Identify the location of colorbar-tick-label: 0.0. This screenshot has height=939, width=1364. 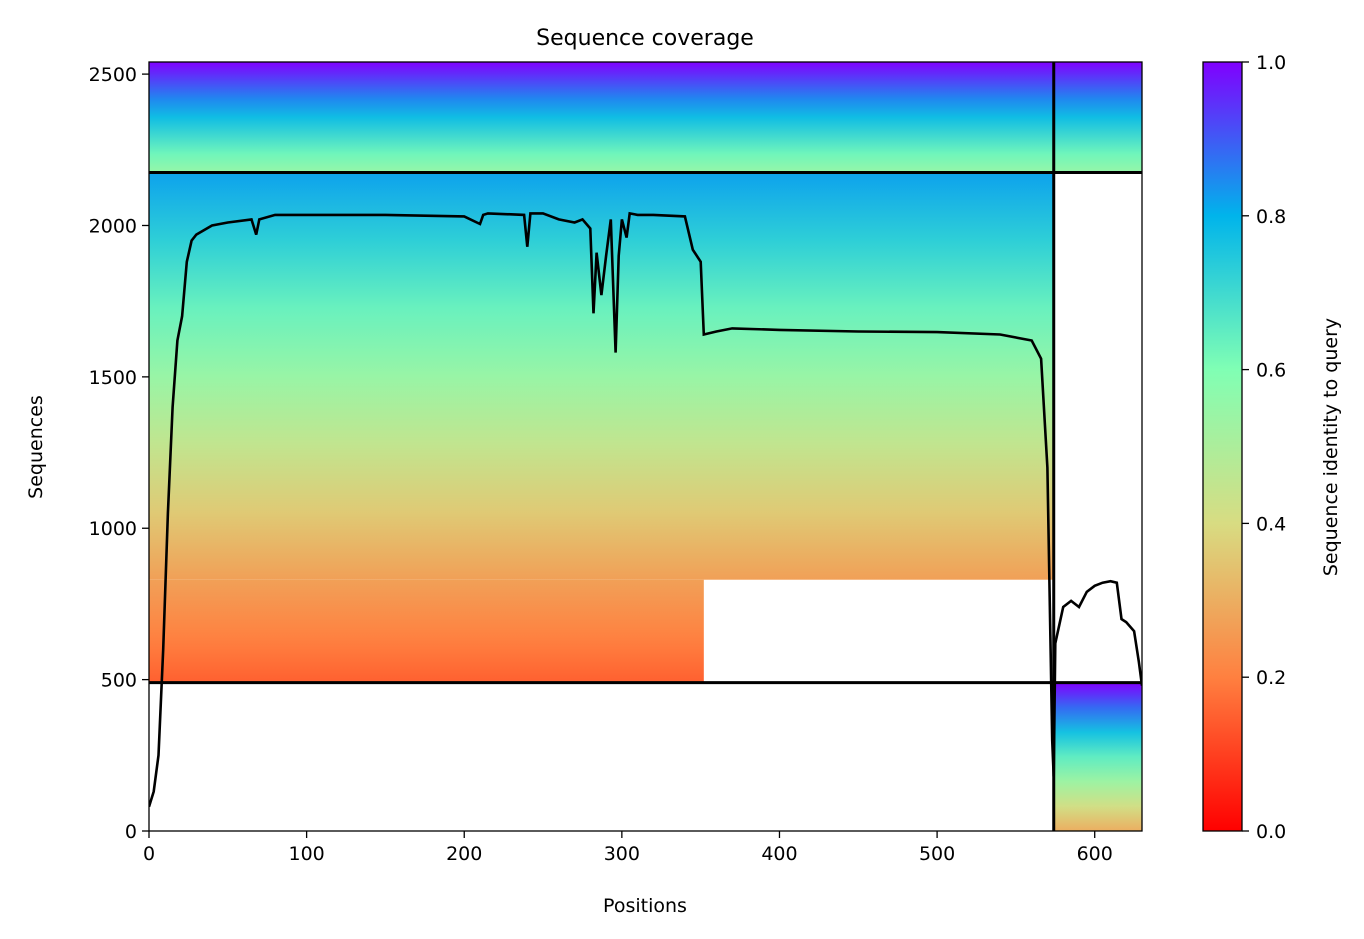
(1271, 832).